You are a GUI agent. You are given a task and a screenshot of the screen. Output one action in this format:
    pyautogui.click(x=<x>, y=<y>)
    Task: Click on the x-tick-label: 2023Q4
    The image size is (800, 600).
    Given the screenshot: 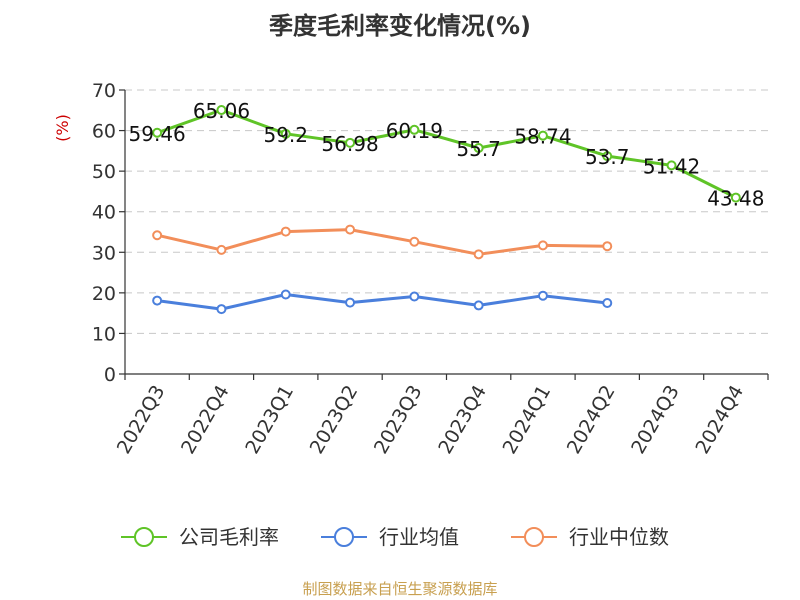 What is the action you would take?
    pyautogui.click(x=462, y=420)
    